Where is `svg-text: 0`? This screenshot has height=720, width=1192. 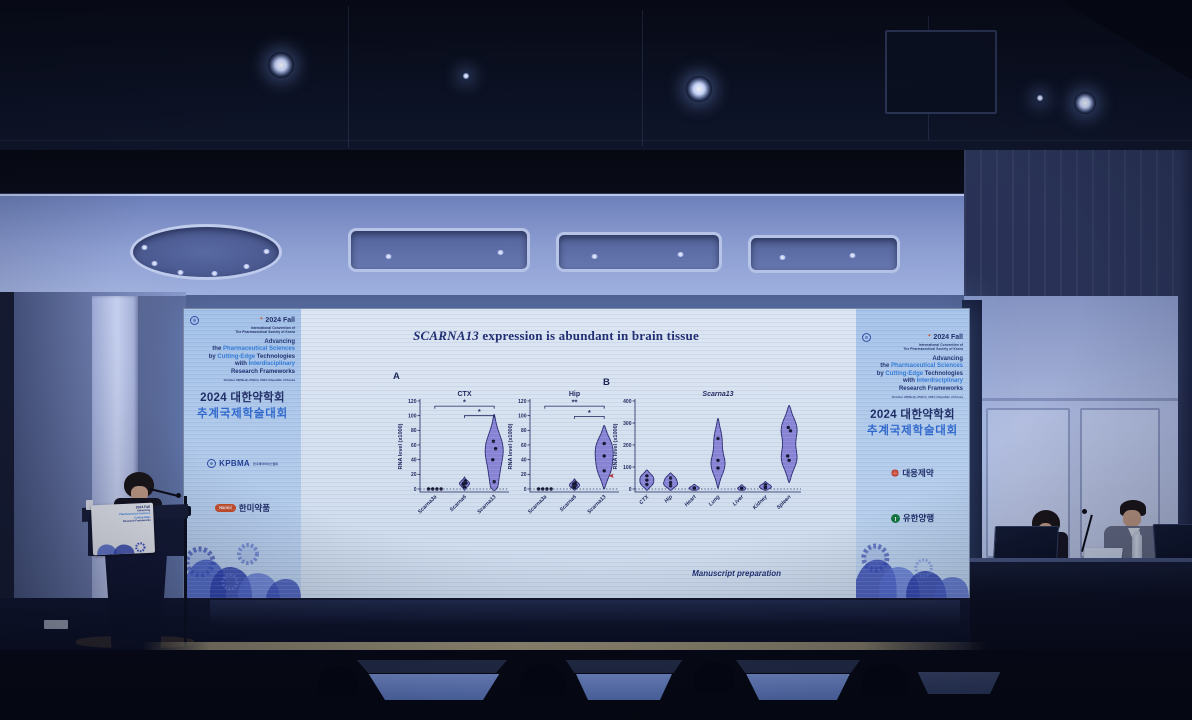
svg-text: 0 is located at coordinates (630, 490).